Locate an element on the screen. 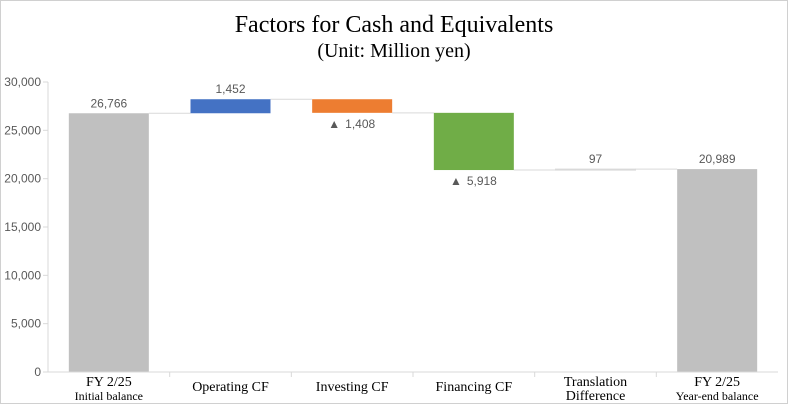 Image resolution: width=788 pixels, height=404 pixels. data-label: 5,918 is located at coordinates (482, 181).